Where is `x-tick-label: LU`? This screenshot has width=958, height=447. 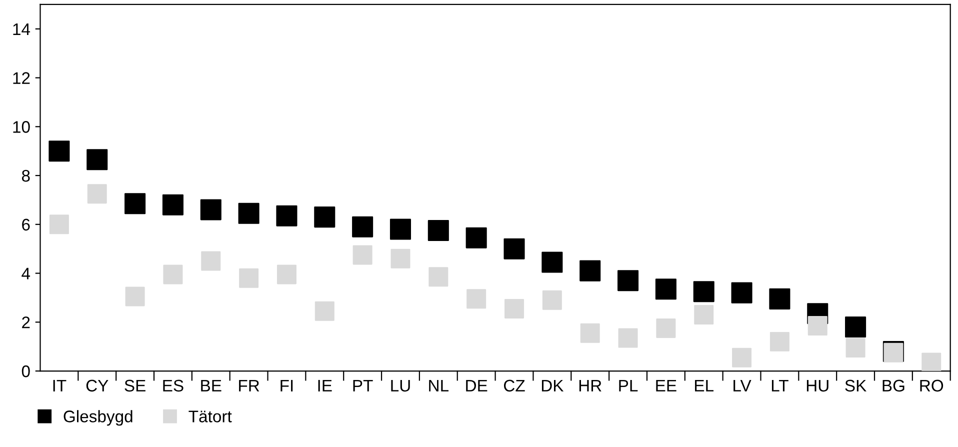 x-tick-label: LU is located at coordinates (400, 386).